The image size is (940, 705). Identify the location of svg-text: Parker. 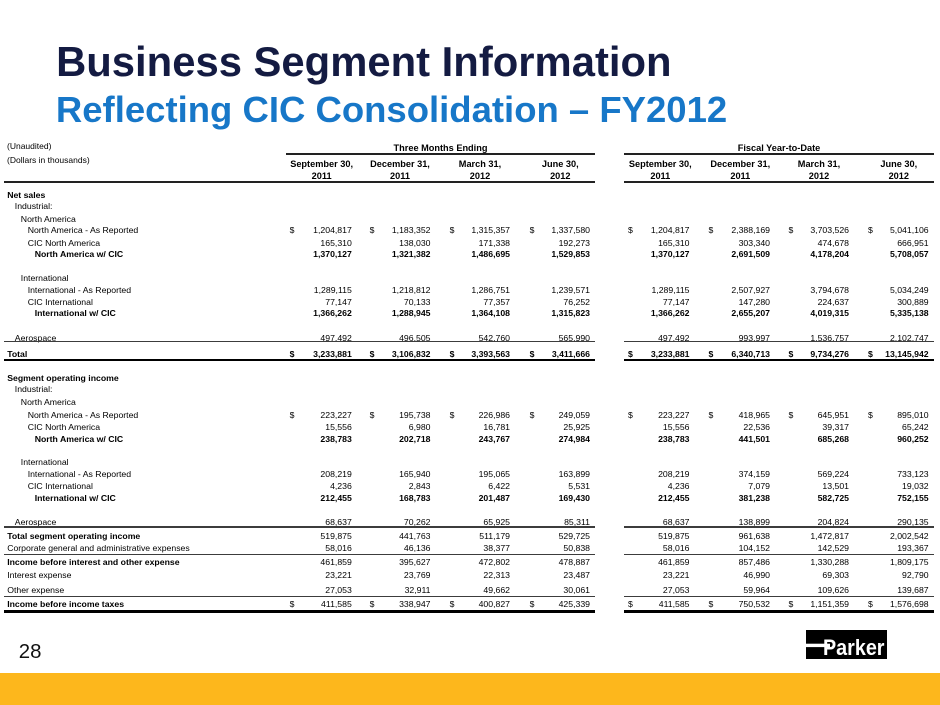
(854, 647).